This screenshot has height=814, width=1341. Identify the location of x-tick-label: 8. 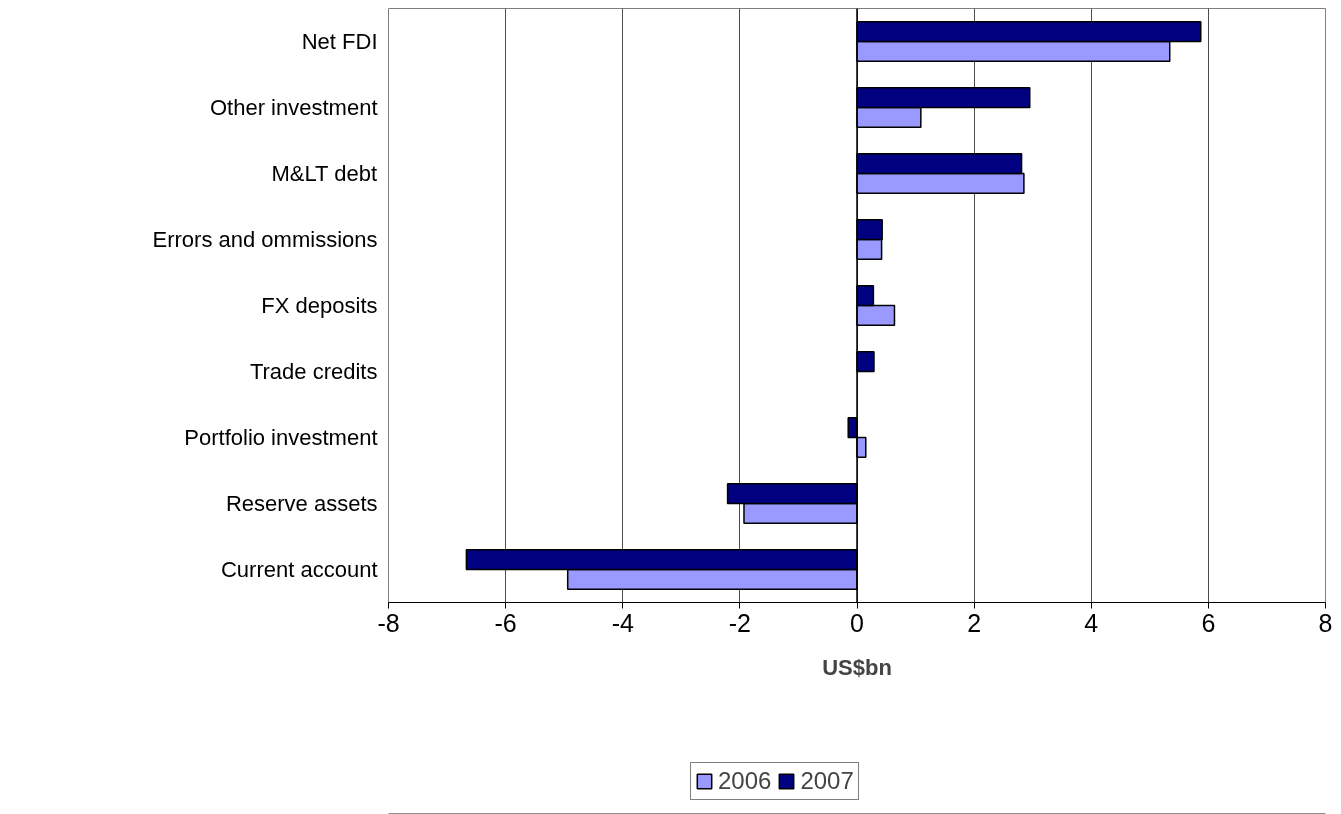
(1325, 622).